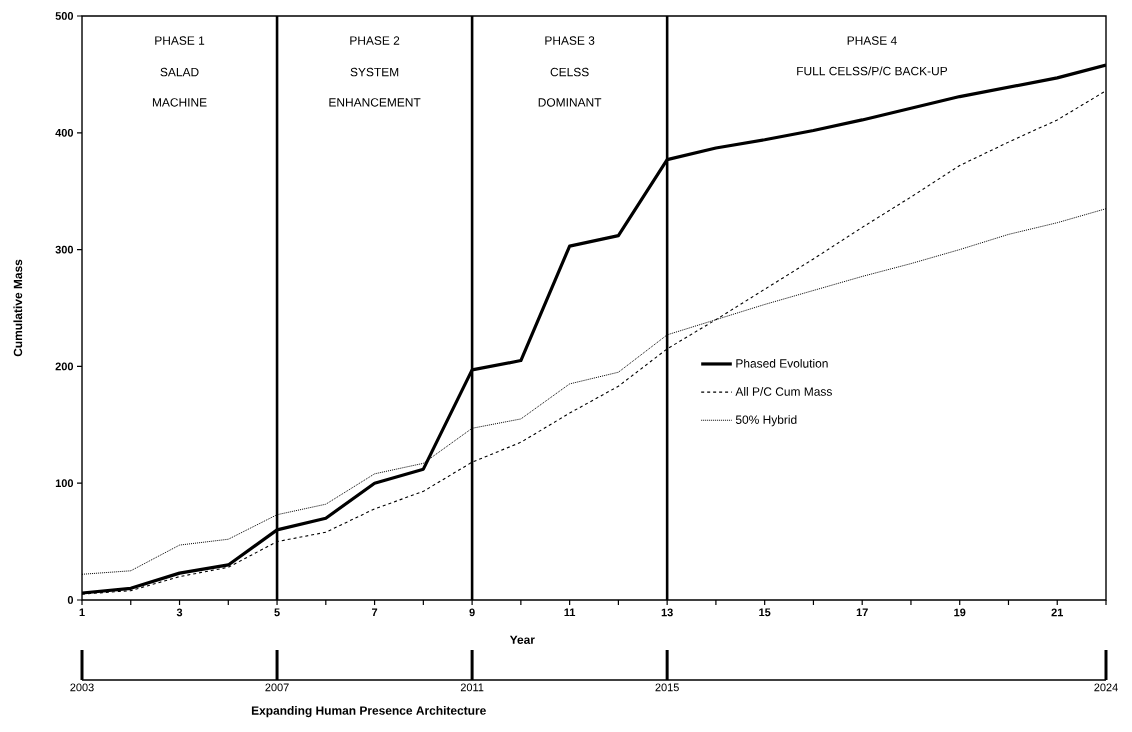  What do you see at coordinates (766, 421) in the screenshot?
I see `legend-label: 50% Hybrid` at bounding box center [766, 421].